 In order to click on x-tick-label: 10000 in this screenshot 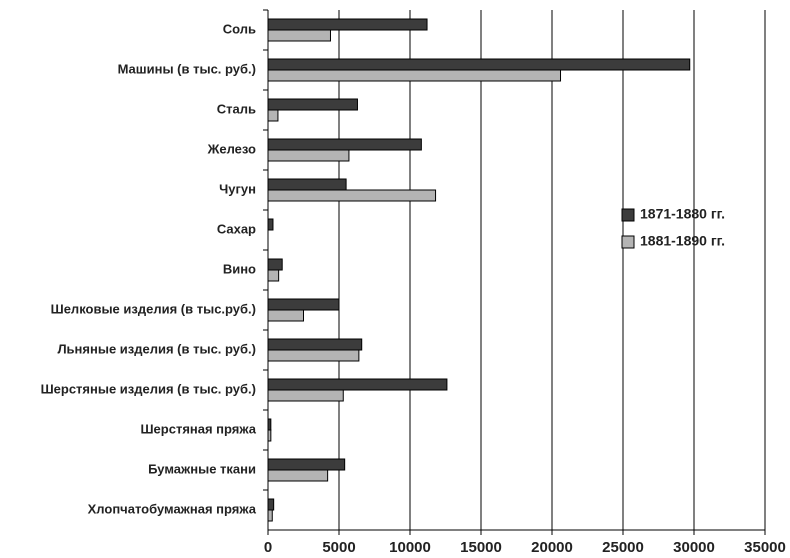, I will do `click(410, 547)`.